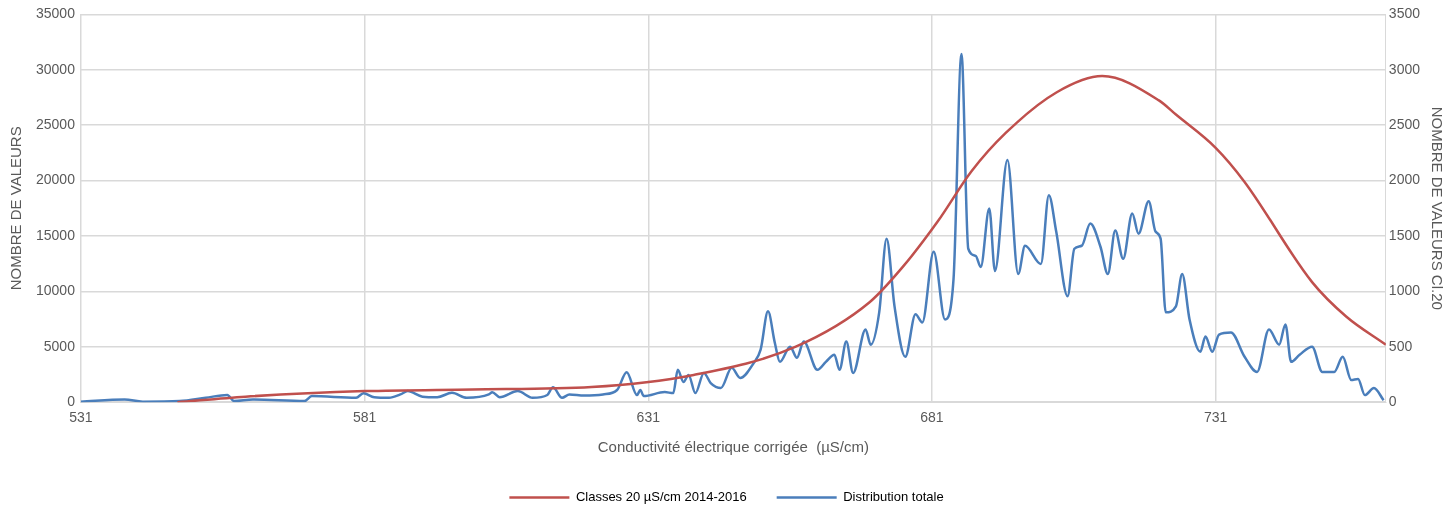 This screenshot has width=1455, height=524. What do you see at coordinates (1392, 401) in the screenshot?
I see `y2-tick-label: 0` at bounding box center [1392, 401].